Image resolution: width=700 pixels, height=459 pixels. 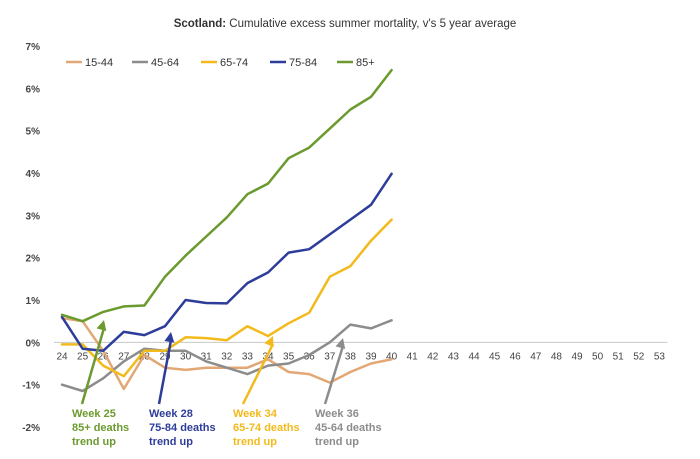 I want to click on x-tick-label: 50, so click(x=598, y=356).